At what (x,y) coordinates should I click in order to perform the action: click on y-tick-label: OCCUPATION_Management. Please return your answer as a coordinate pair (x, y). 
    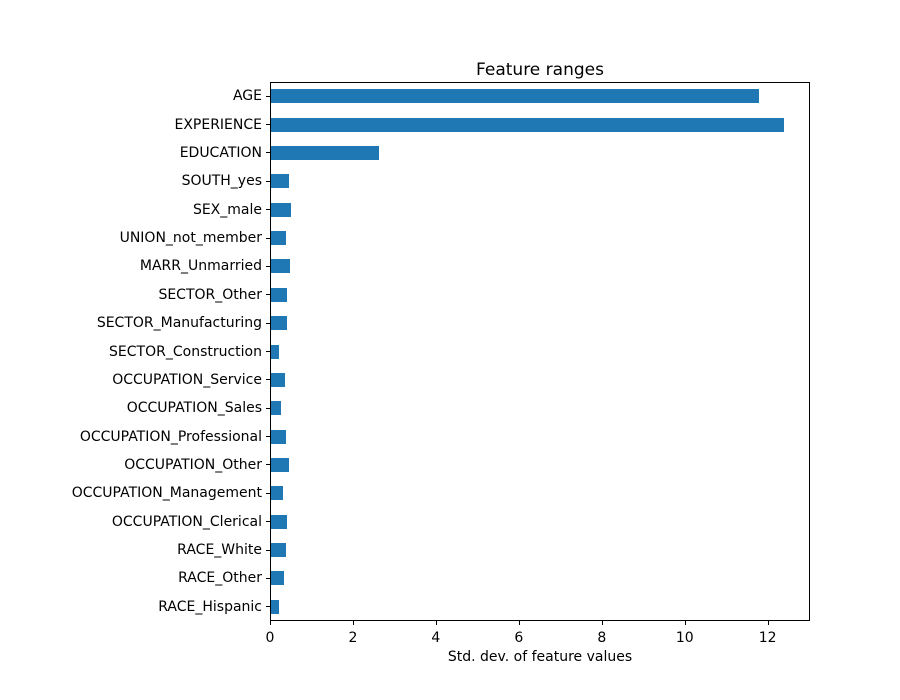
    Looking at the image, I should click on (166, 493).